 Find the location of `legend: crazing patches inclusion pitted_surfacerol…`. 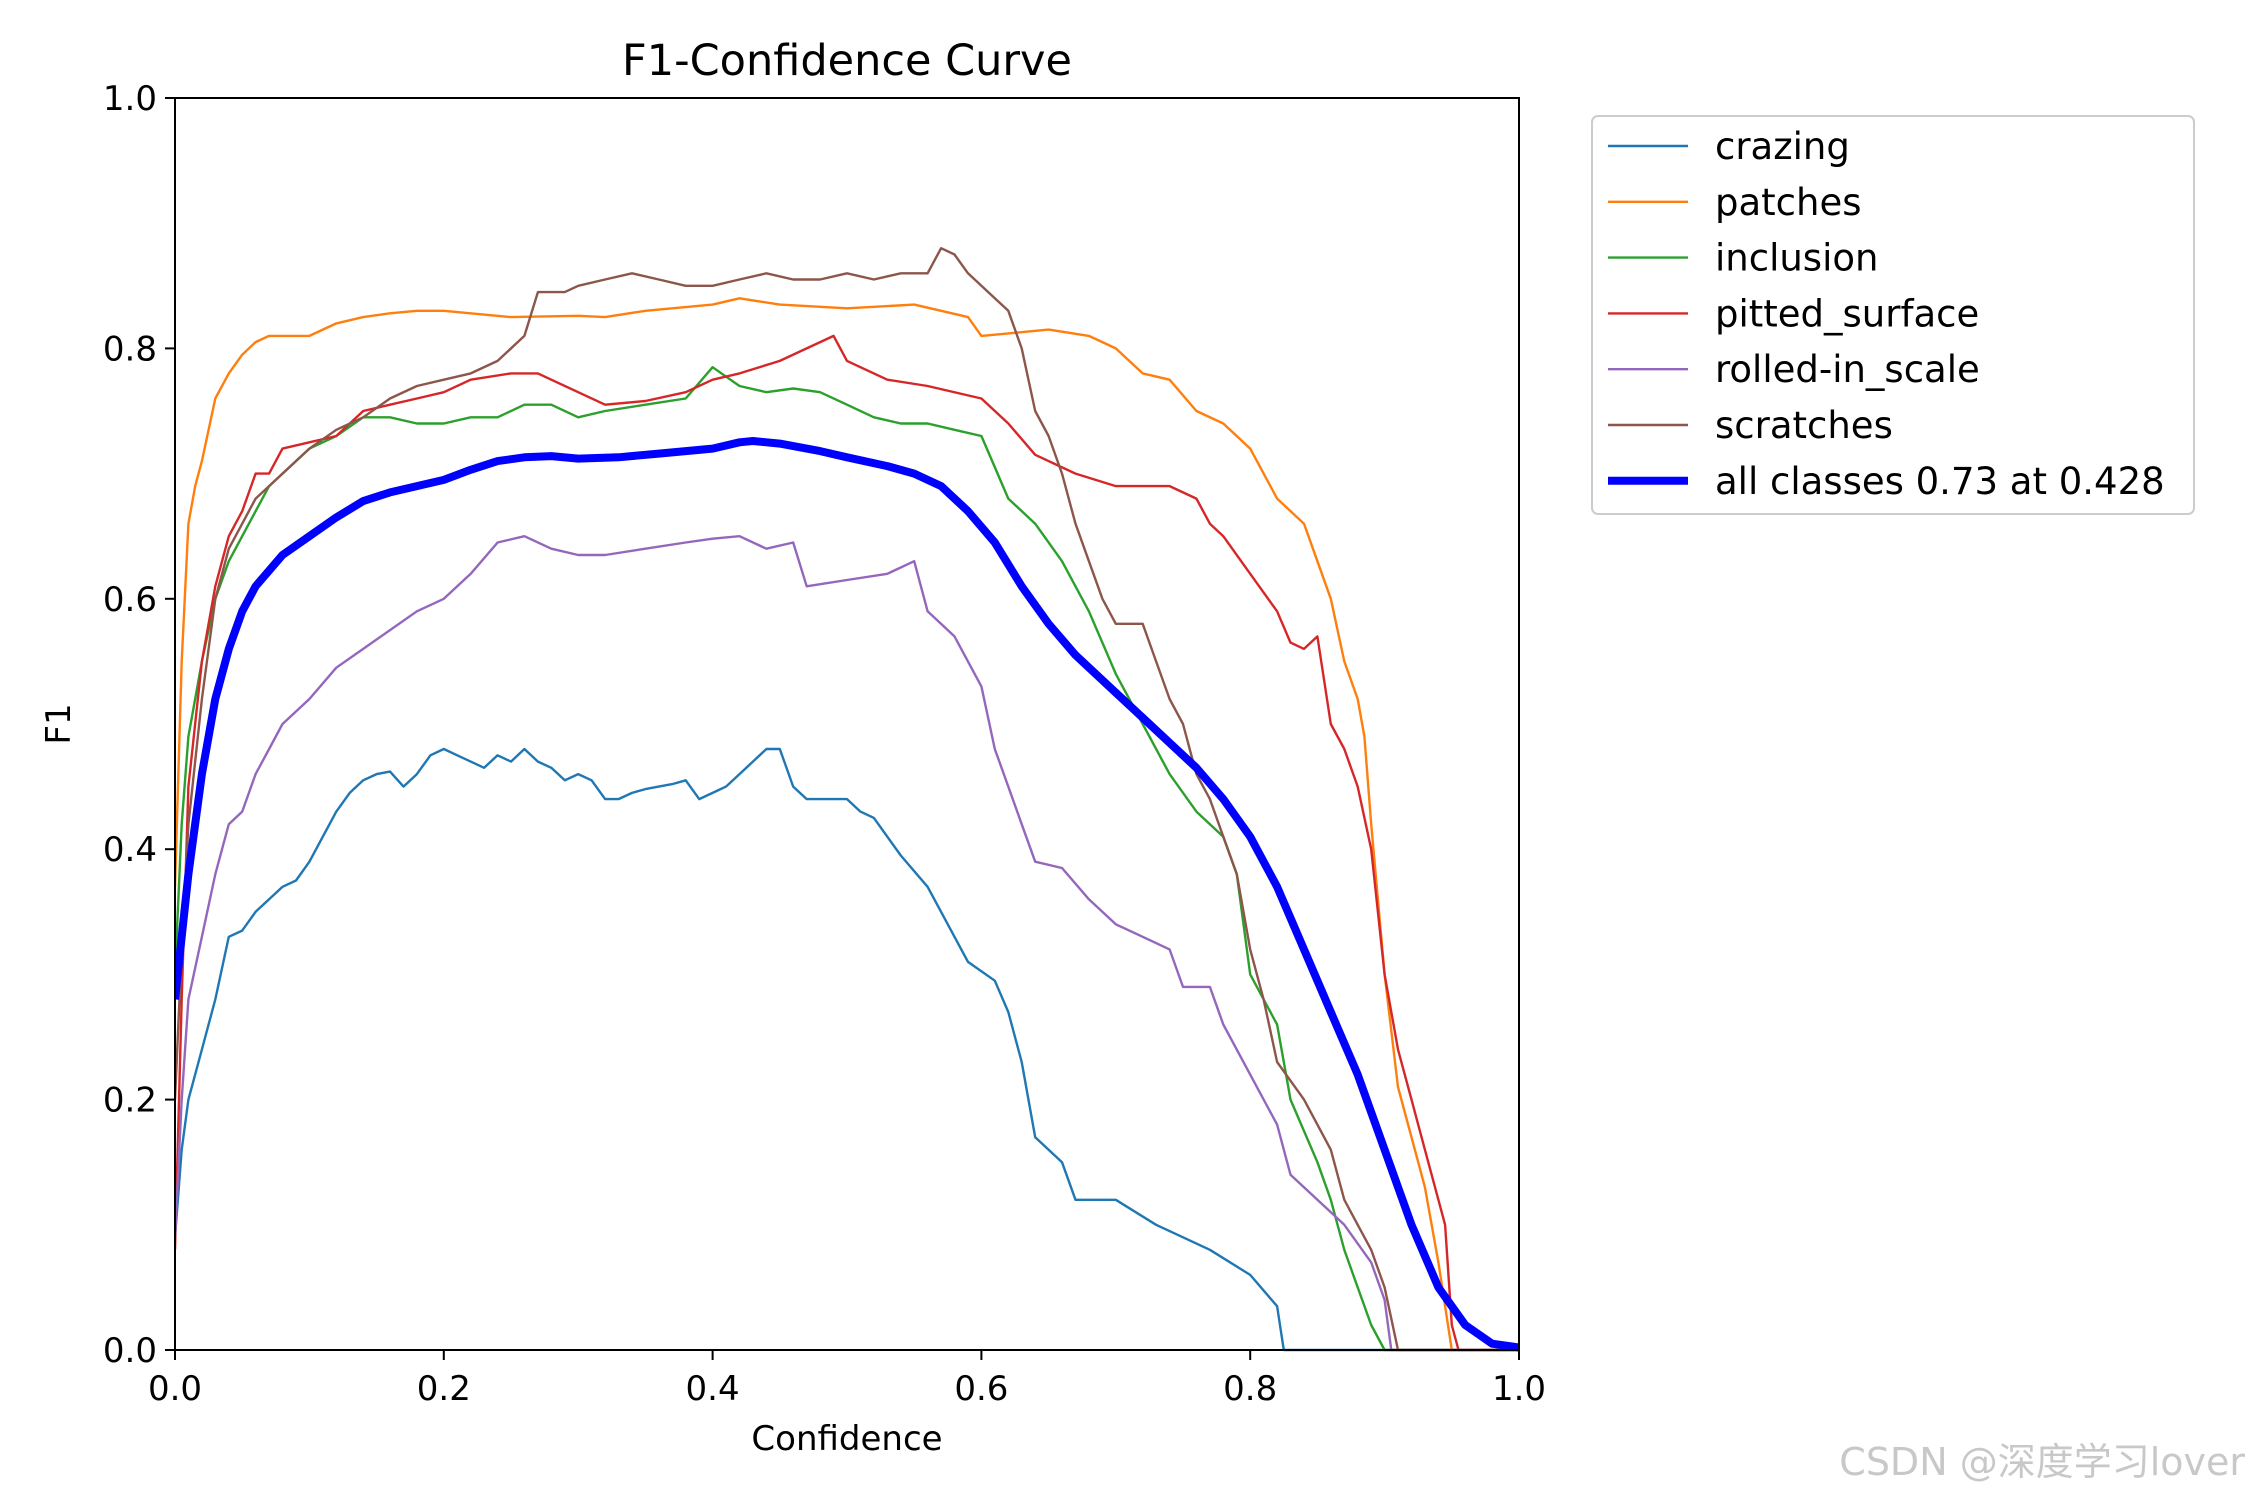

legend: crazing patches inclusion pitted_surfacerol… is located at coordinates (1893, 315).